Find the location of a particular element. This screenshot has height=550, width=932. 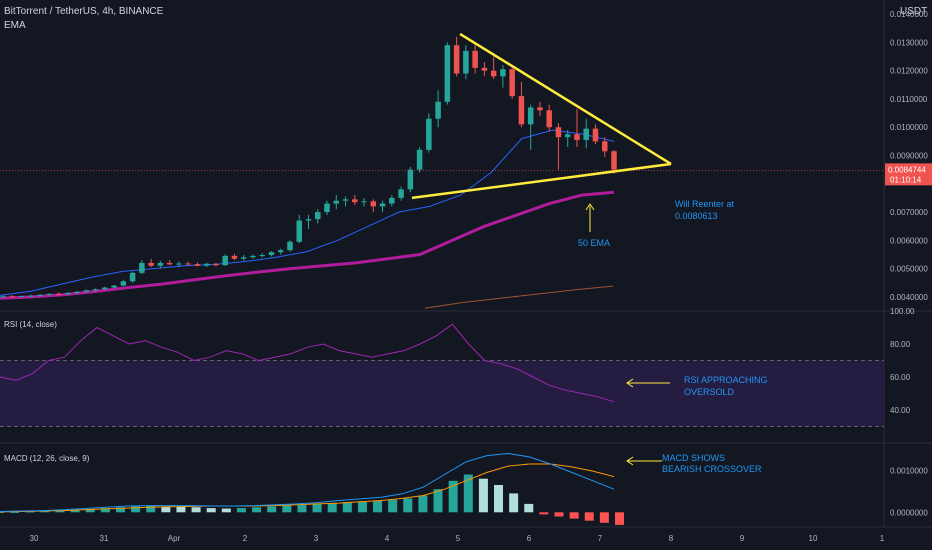

y-tick-label: 0.0140000 is located at coordinates (909, 14).